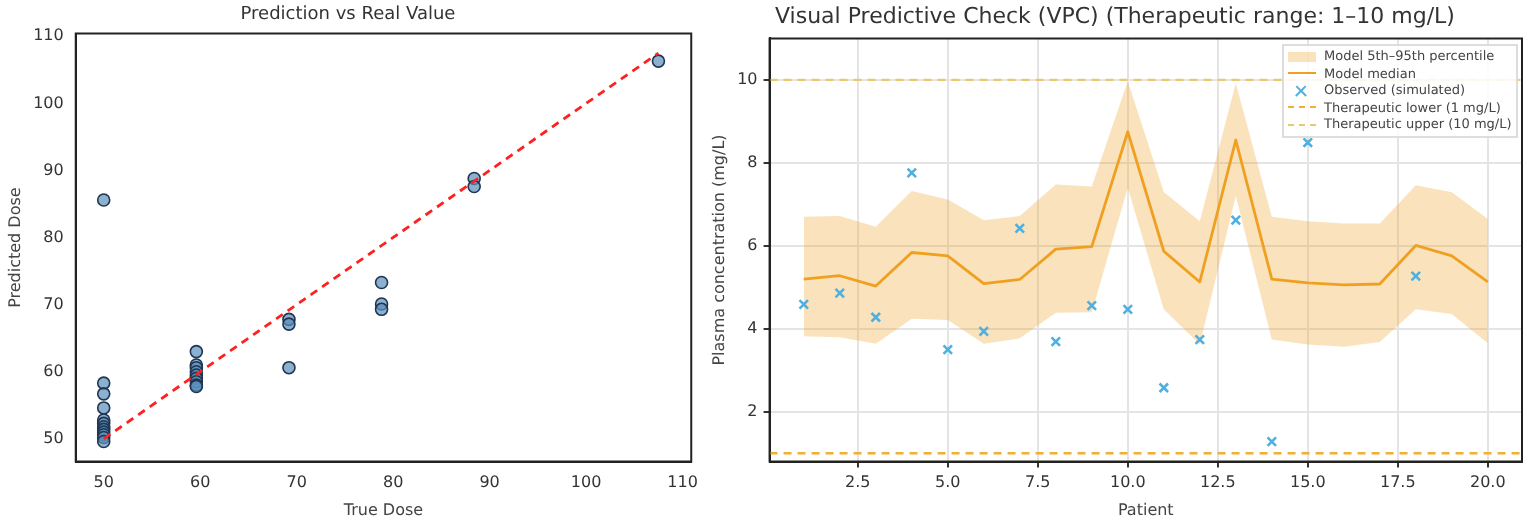  What do you see at coordinates (53, 169) in the screenshot?
I see `y-tick-label: 90` at bounding box center [53, 169].